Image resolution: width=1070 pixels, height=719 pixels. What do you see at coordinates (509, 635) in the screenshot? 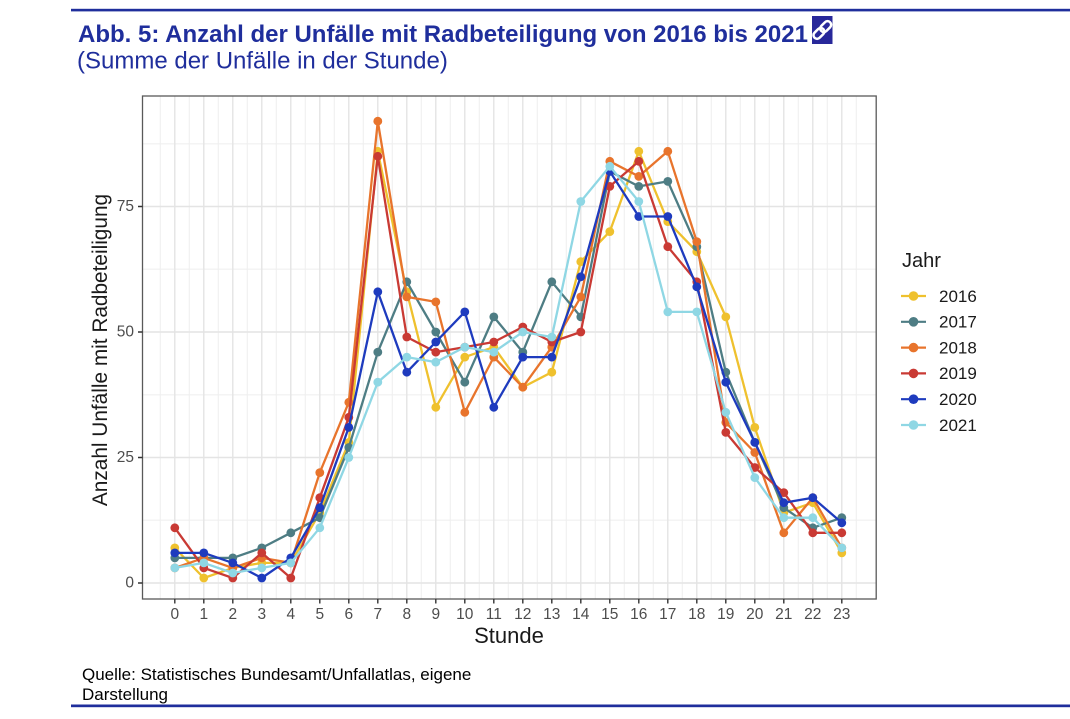
I see `svg-text: Stunde` at bounding box center [509, 635].